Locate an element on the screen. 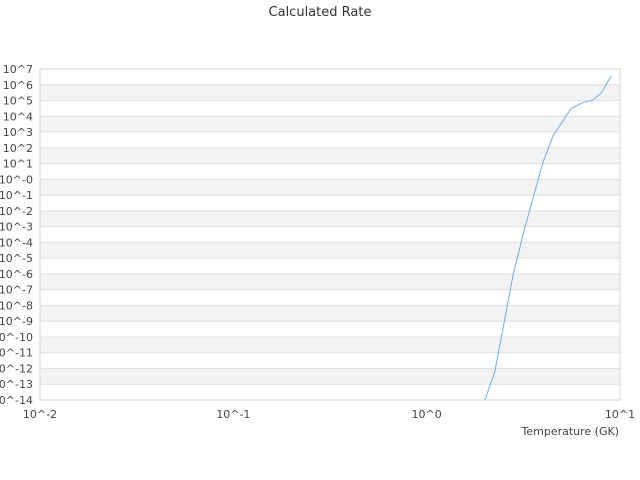 The image size is (640, 480). y-tick-label: 10^-7 is located at coordinates (16, 290).